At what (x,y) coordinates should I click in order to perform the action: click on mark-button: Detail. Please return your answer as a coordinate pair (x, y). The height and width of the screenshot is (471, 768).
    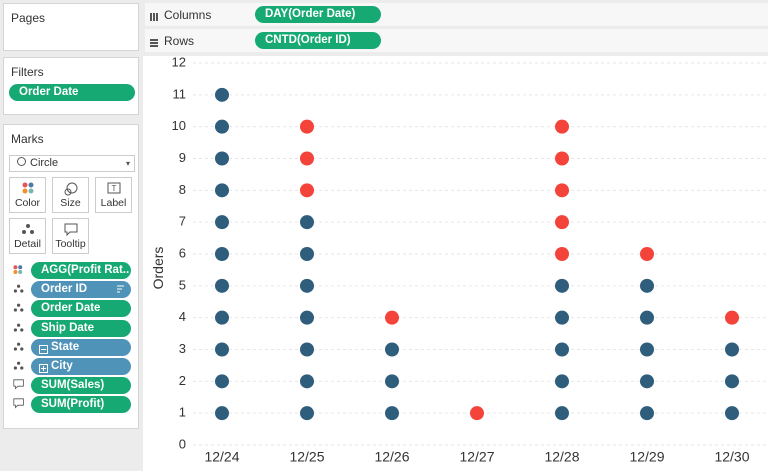
    Looking at the image, I should click on (27, 236).